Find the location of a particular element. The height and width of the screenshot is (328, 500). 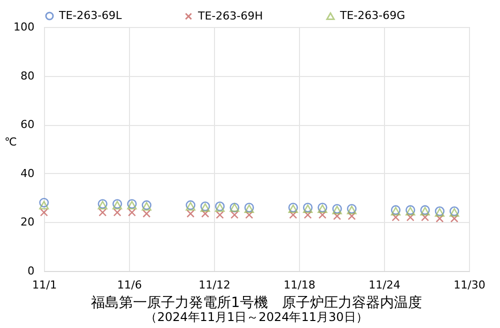

x-tick-label: 11/18 is located at coordinates (300, 285).